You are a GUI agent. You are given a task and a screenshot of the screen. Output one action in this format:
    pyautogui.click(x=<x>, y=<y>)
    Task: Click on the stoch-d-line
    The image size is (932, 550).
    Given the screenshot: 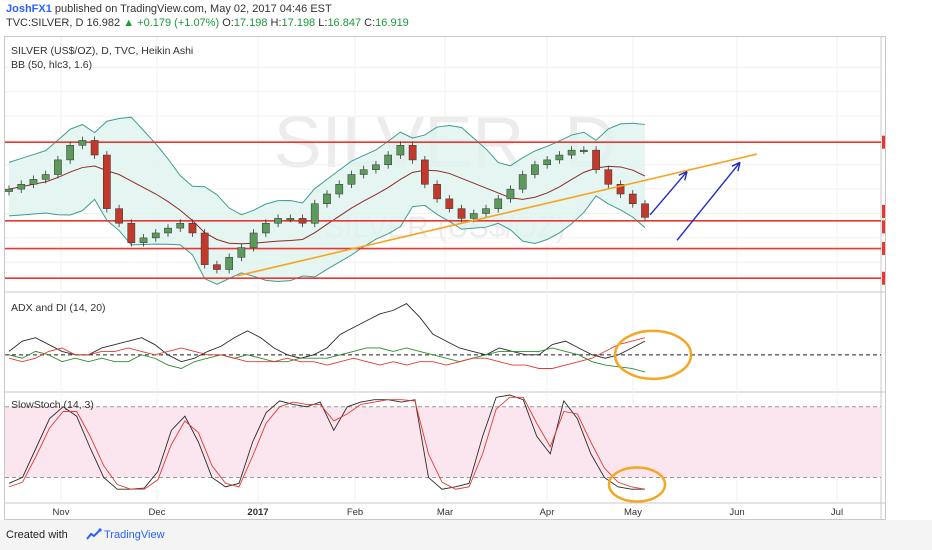 What is the action you would take?
    pyautogui.click(x=327, y=443)
    